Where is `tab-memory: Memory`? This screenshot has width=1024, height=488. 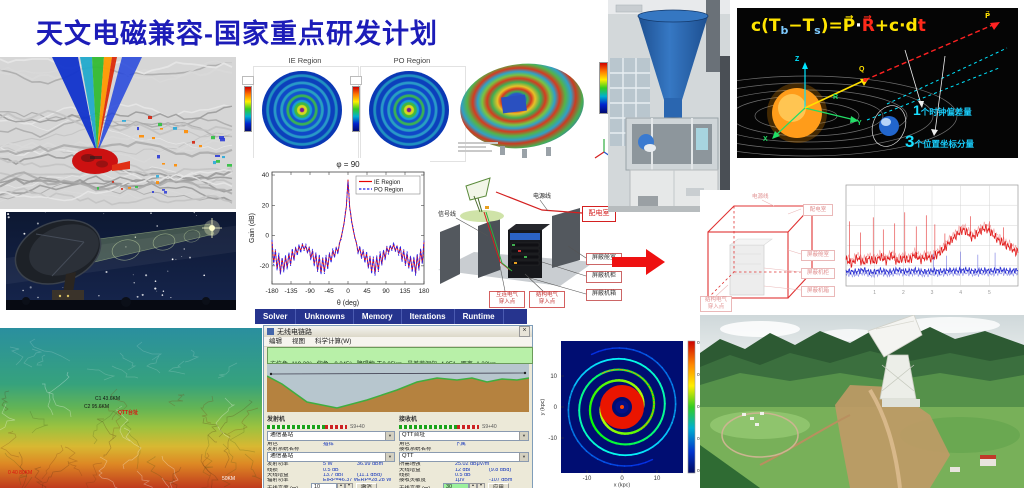
tab-memory: Memory is located at coordinates (378, 316).